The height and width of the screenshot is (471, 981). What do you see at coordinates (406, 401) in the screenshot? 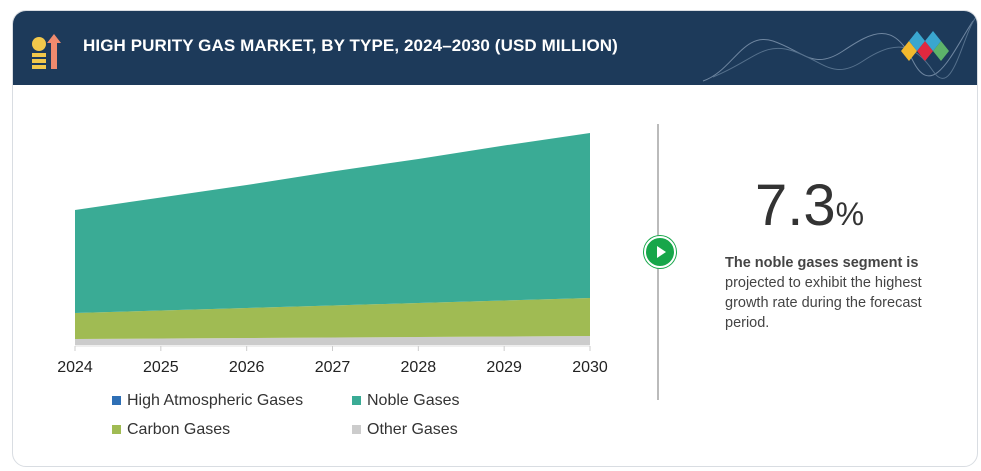
I see `legend-item: Noble Gases` at bounding box center [406, 401].